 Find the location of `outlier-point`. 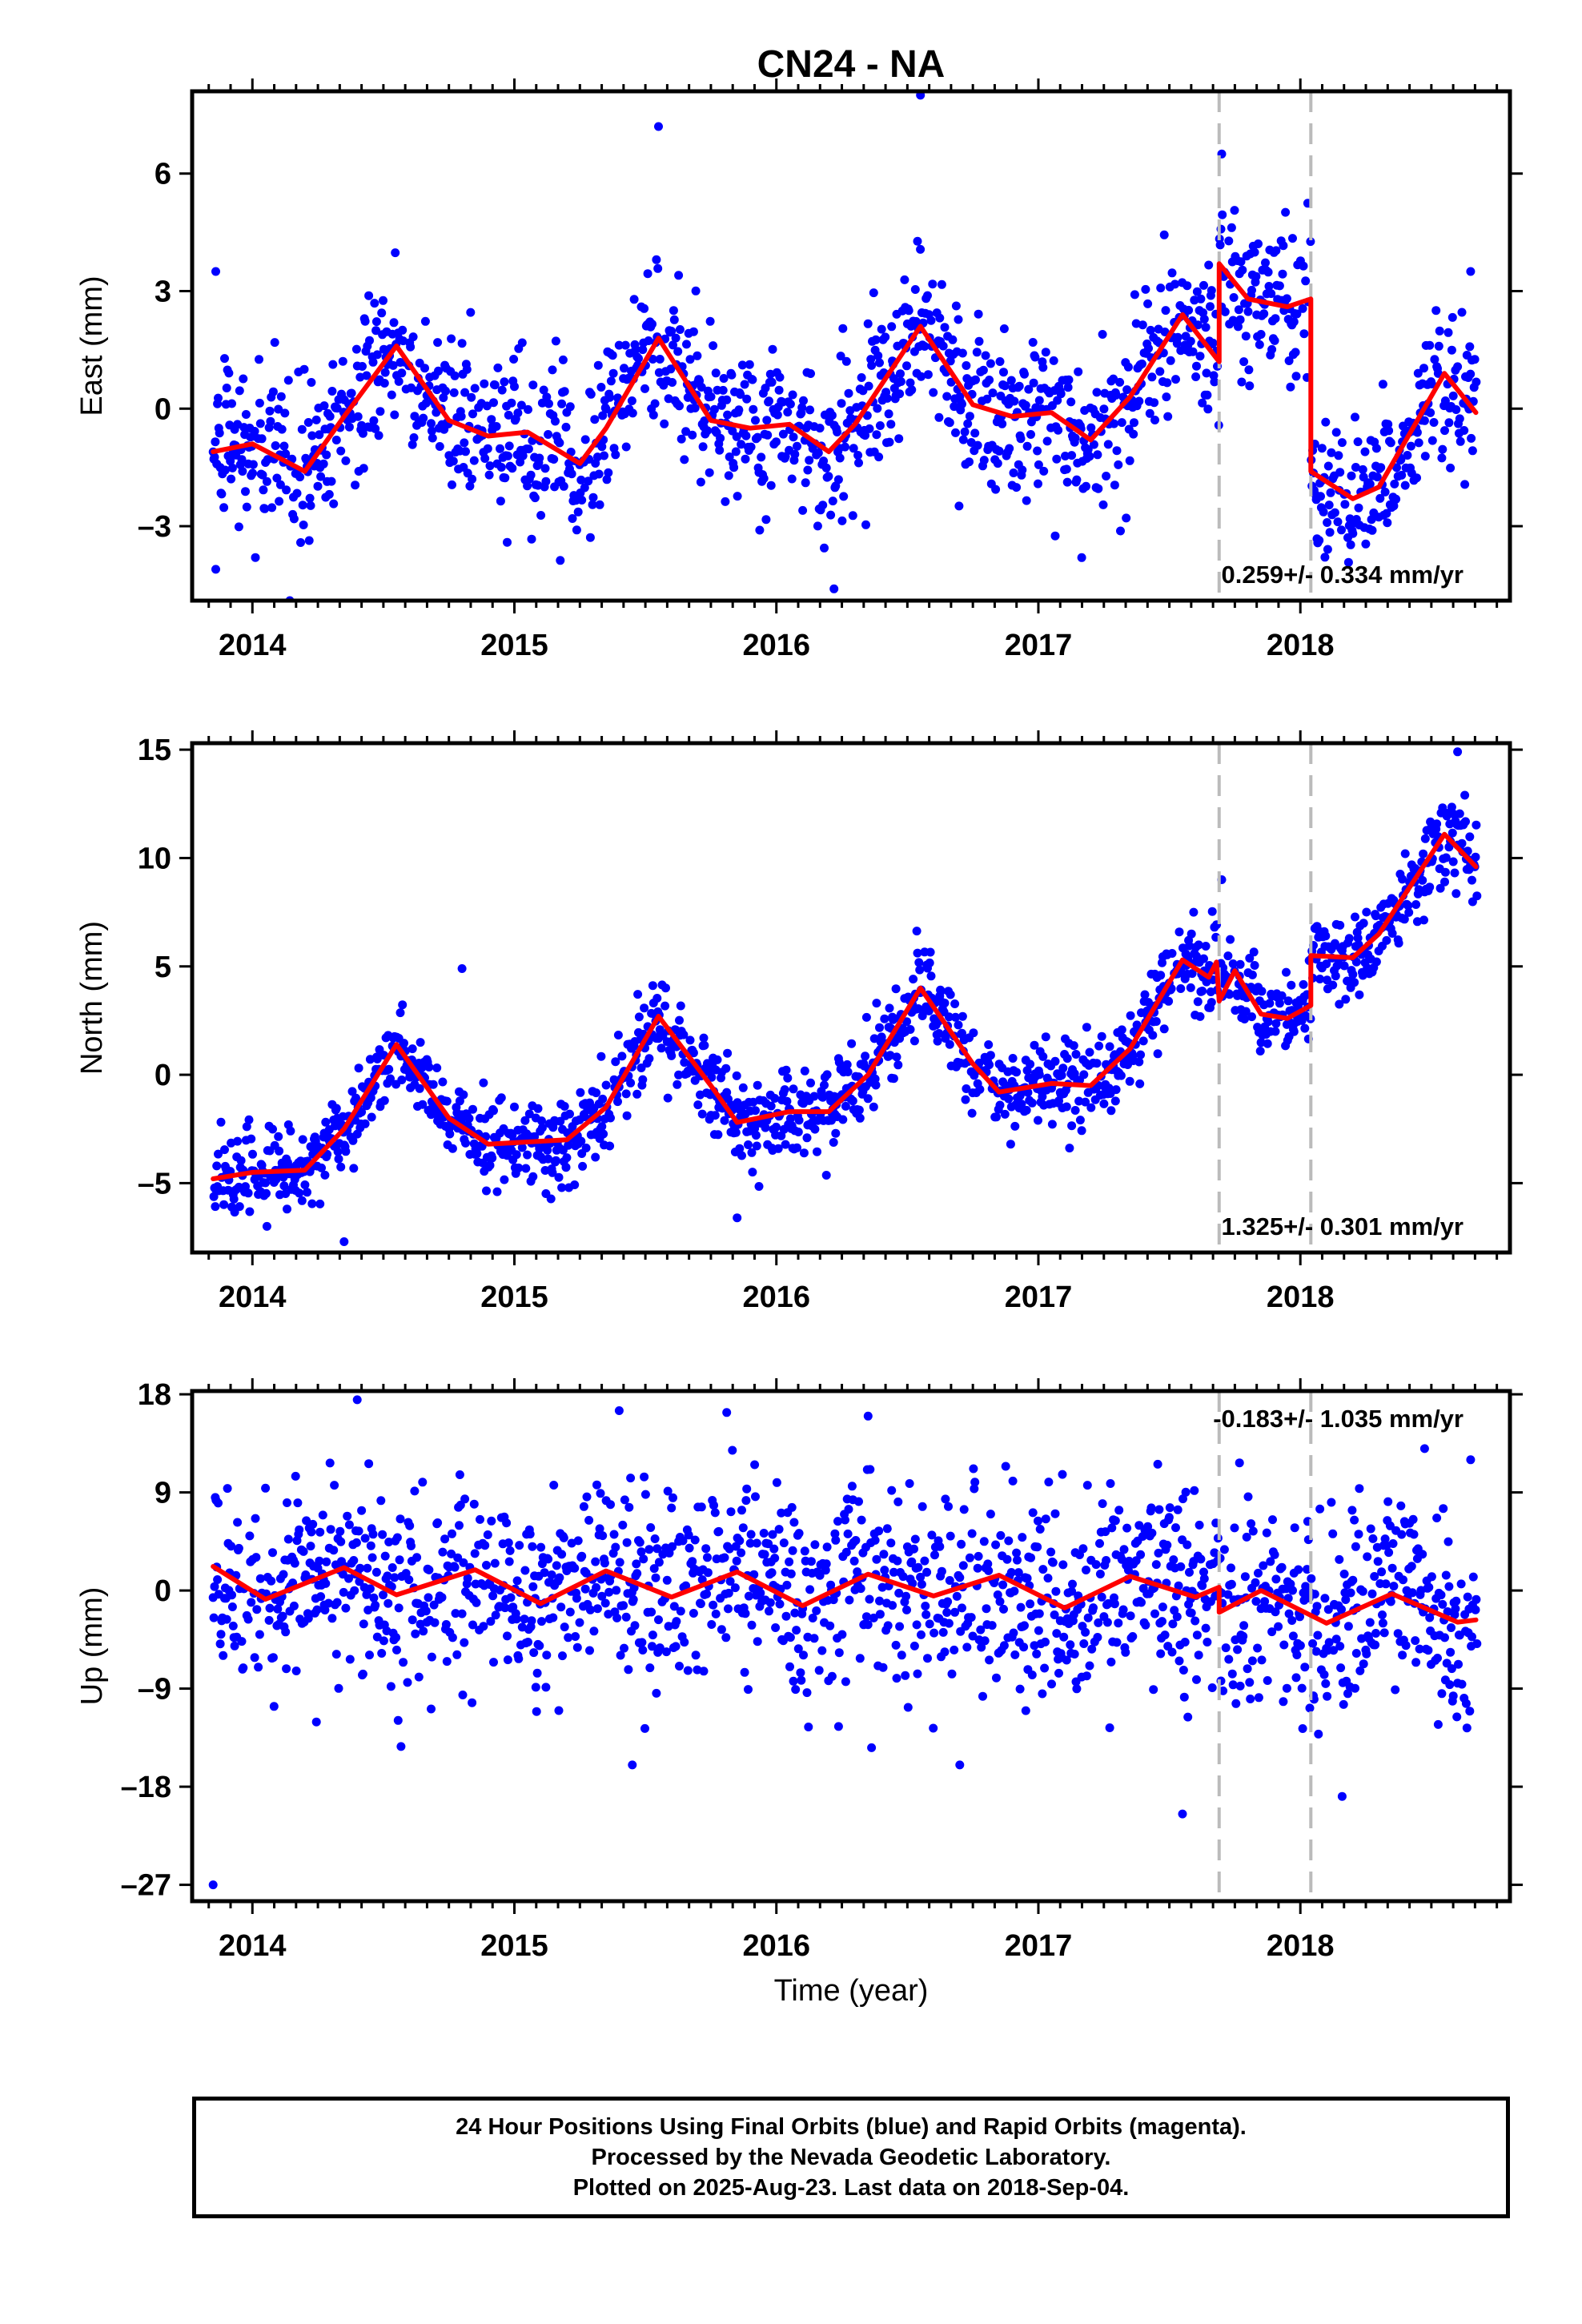

outlier-point is located at coordinates (1471, 1460).